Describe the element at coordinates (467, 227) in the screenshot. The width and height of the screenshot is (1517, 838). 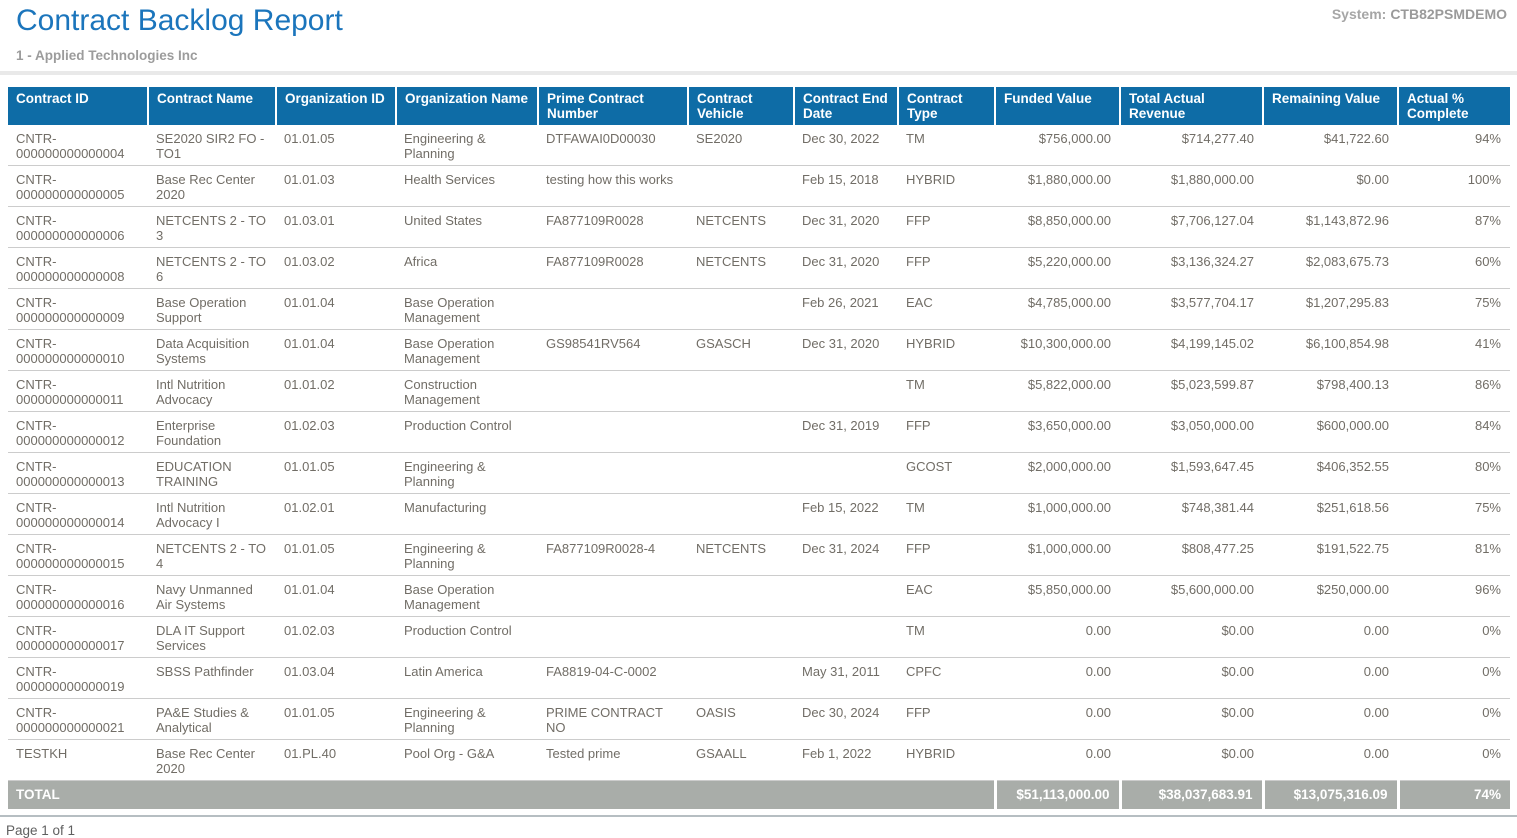
I see `cell-organization-name: United States` at that location.